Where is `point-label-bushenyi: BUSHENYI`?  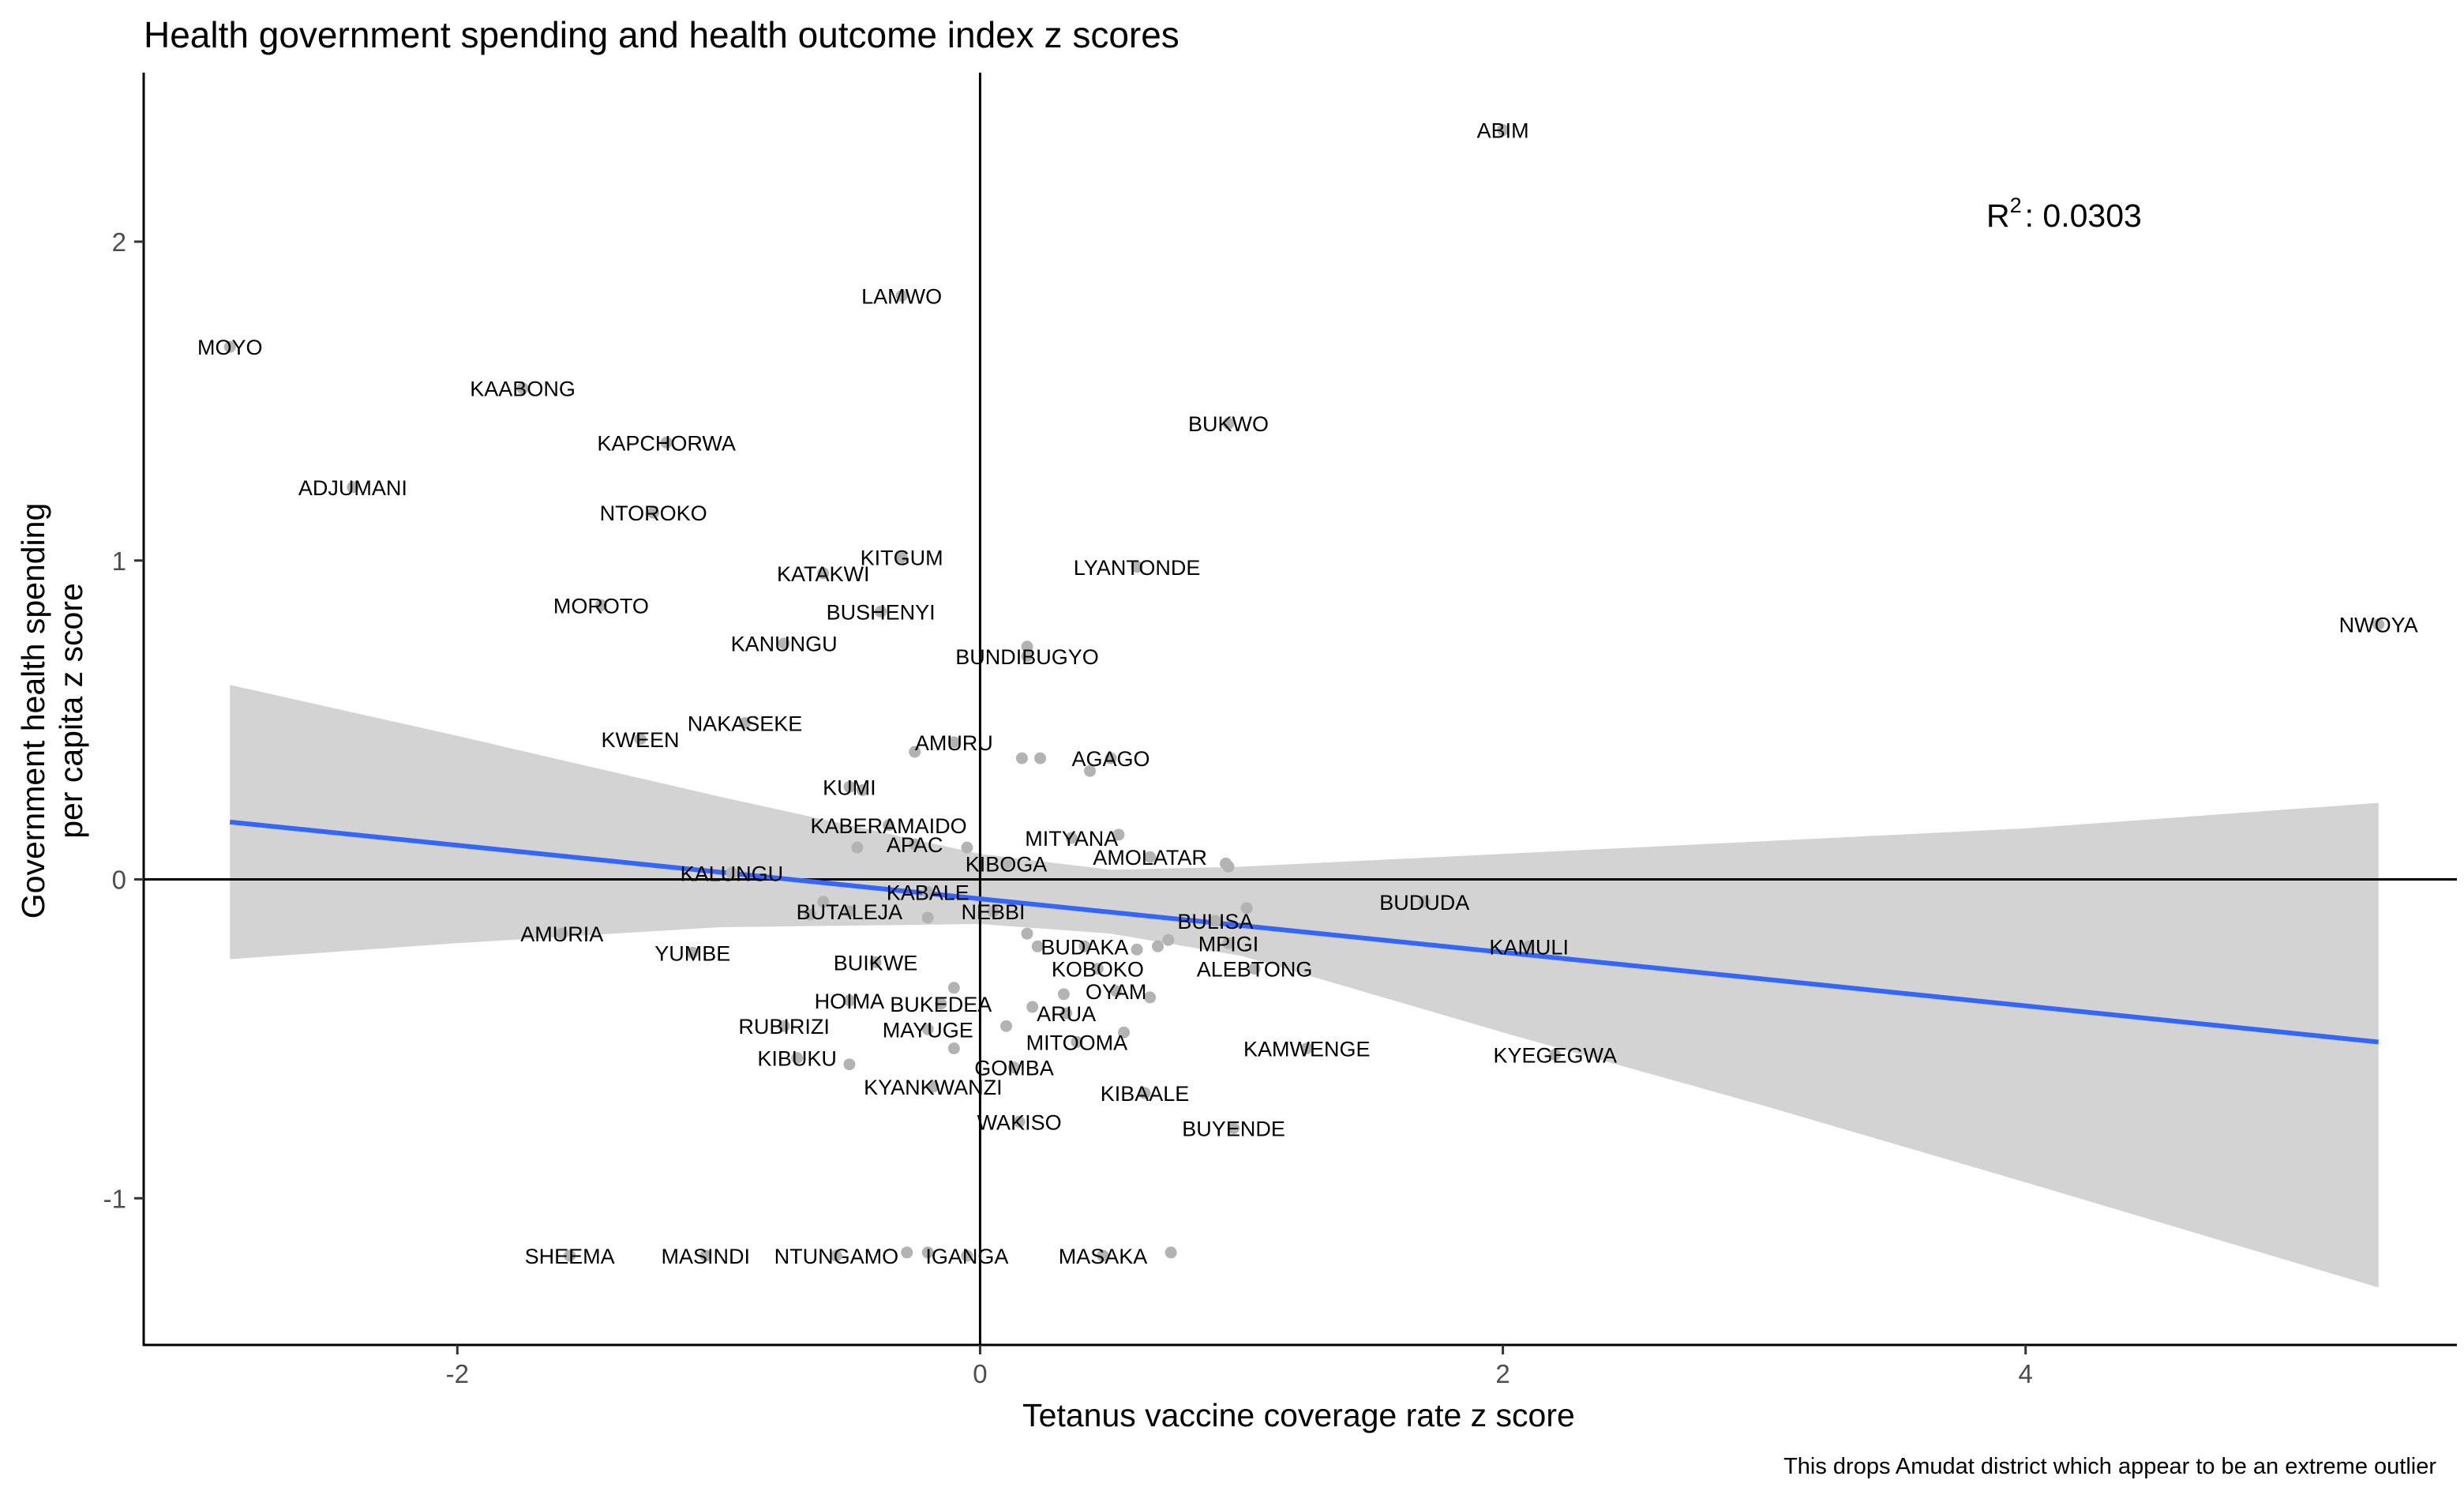 point-label-bushenyi: BUSHENYI is located at coordinates (882, 612).